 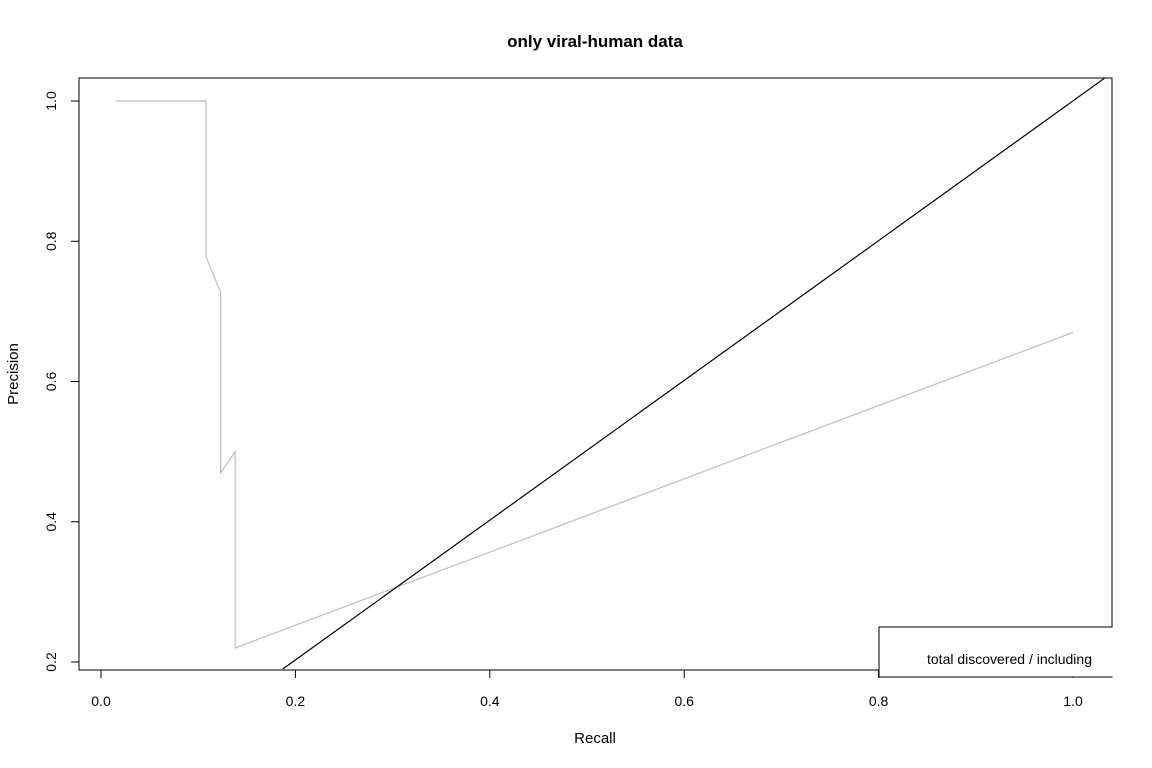 I want to click on x-tick-label: 0.6, so click(x=684, y=701).